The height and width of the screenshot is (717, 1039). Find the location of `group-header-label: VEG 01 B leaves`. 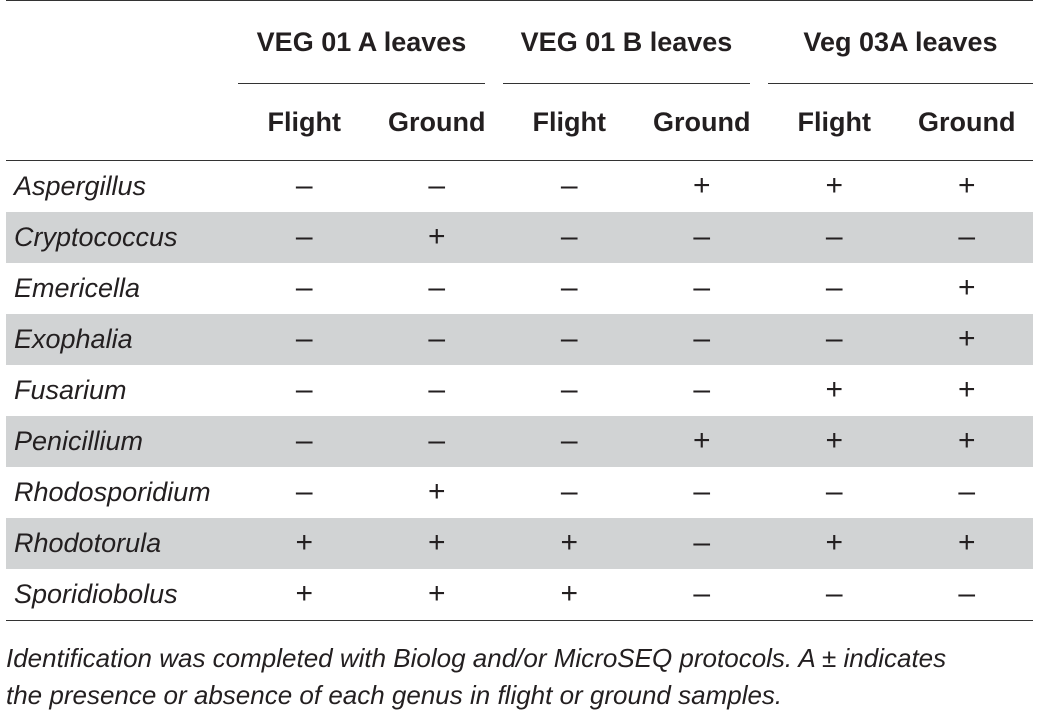

group-header-label: VEG 01 B leaves is located at coordinates (626, 42).